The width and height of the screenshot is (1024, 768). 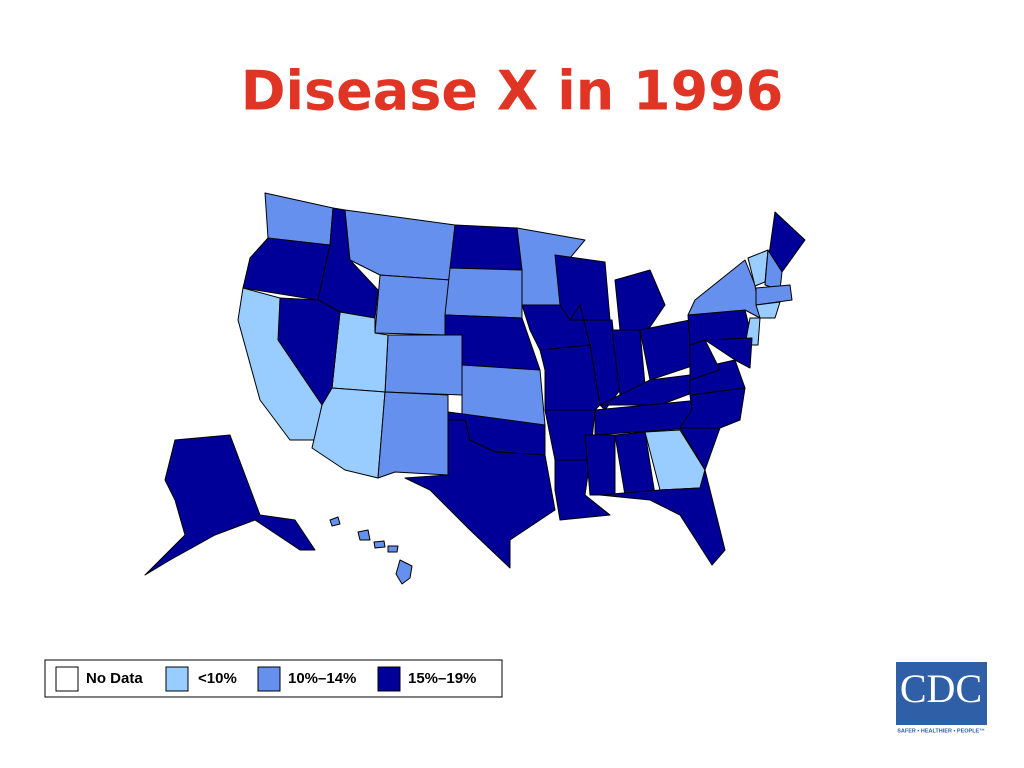 I want to click on legend: No Data <10% 10%–14% 15%–19%, so click(x=265, y=679).